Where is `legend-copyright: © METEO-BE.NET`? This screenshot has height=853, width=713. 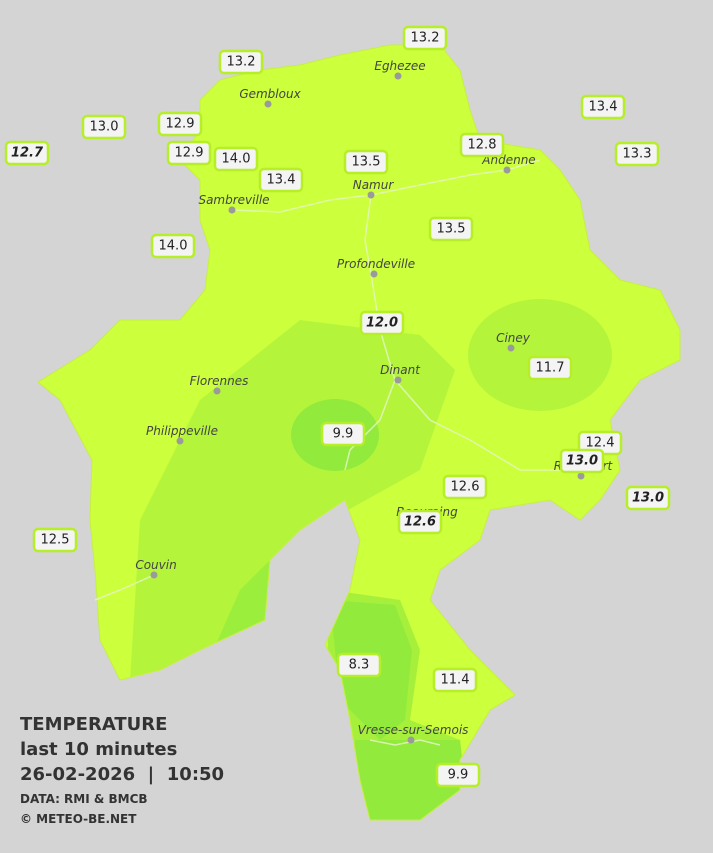
legend-copyright: © METEO-BE.NET is located at coordinates (78, 819).